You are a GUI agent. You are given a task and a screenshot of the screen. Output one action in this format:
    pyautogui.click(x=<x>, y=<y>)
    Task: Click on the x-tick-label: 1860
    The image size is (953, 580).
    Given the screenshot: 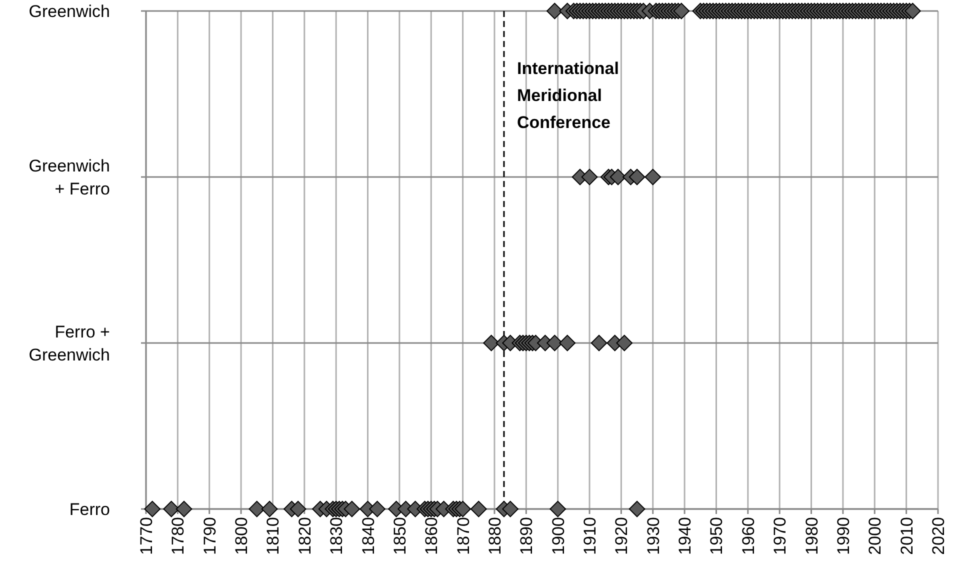 What is the action you would take?
    pyautogui.click(x=432, y=536)
    